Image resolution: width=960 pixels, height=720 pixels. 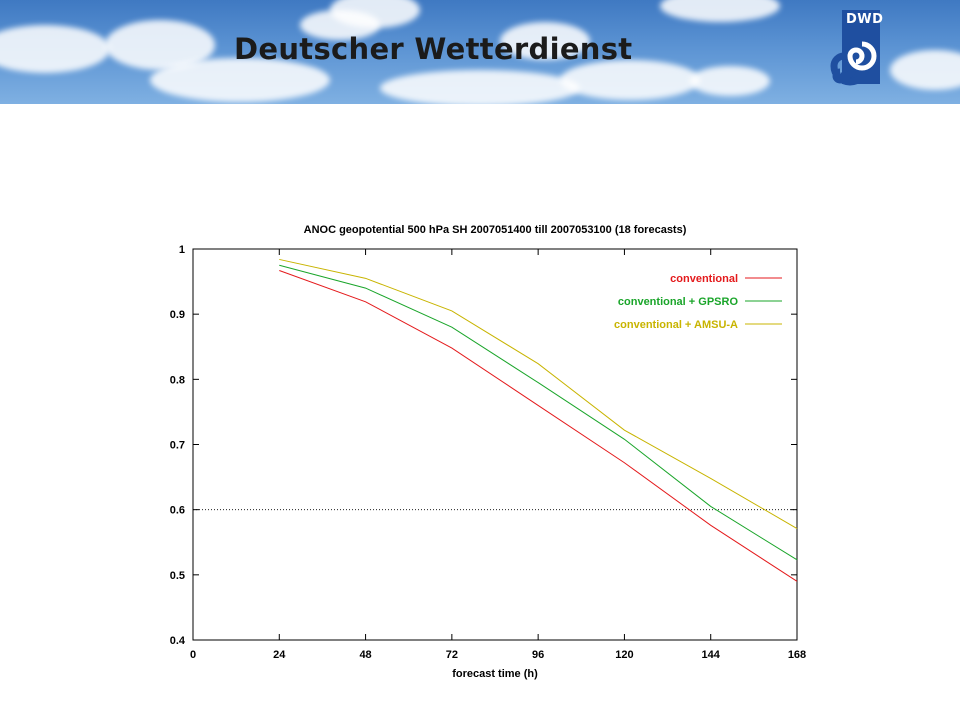 What do you see at coordinates (711, 655) in the screenshot?
I see `x-tick-label: 144` at bounding box center [711, 655].